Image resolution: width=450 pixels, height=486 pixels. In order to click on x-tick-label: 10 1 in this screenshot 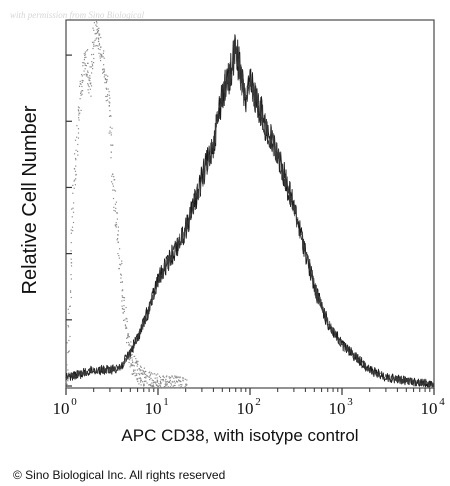, I will do `click(157, 407)`.